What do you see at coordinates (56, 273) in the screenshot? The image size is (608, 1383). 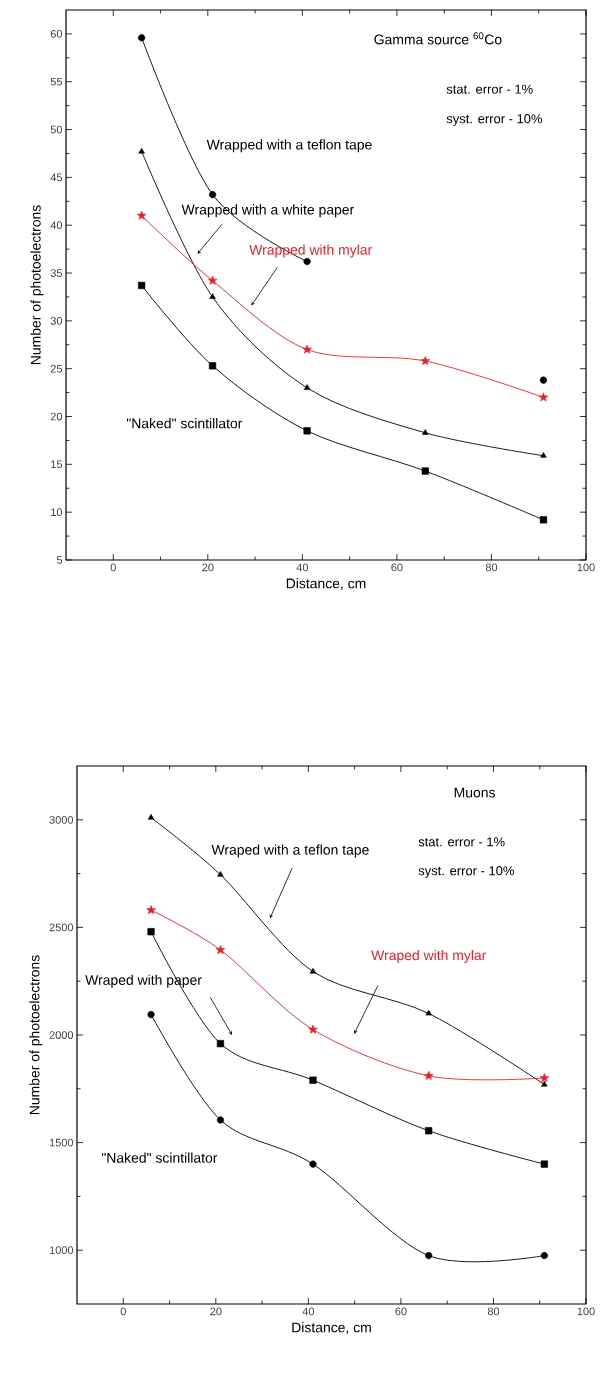 I see `y-tick-label: 35` at bounding box center [56, 273].